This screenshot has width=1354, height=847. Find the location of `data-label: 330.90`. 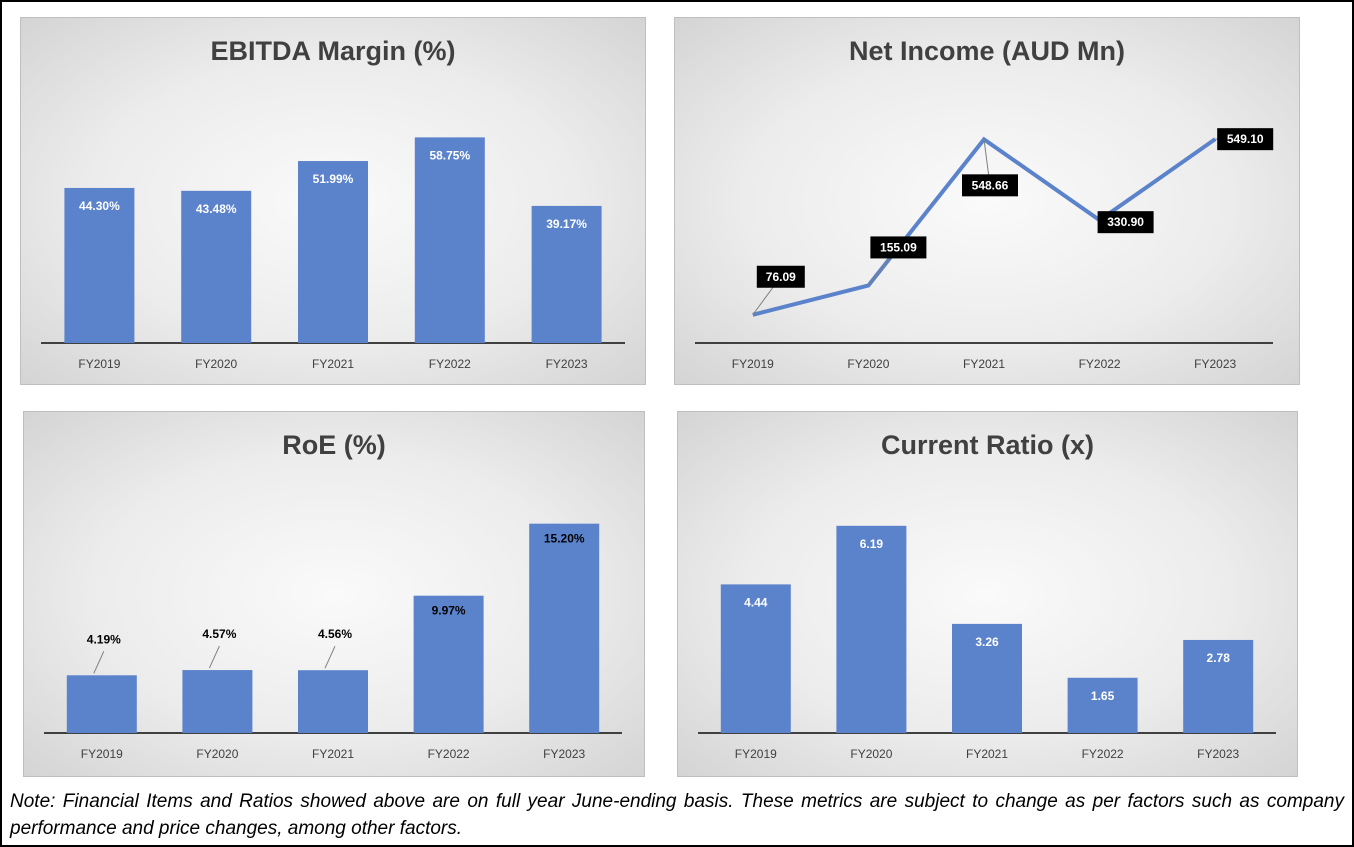

data-label: 330.90 is located at coordinates (1125, 222).